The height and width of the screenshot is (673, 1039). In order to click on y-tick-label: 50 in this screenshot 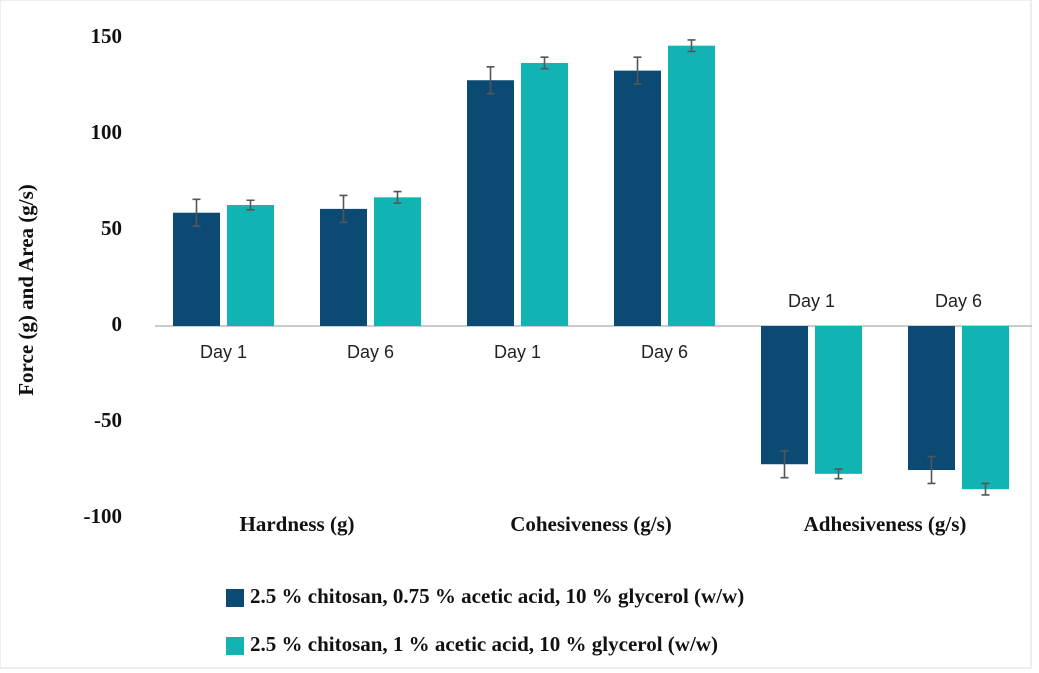, I will do `click(111, 228)`.